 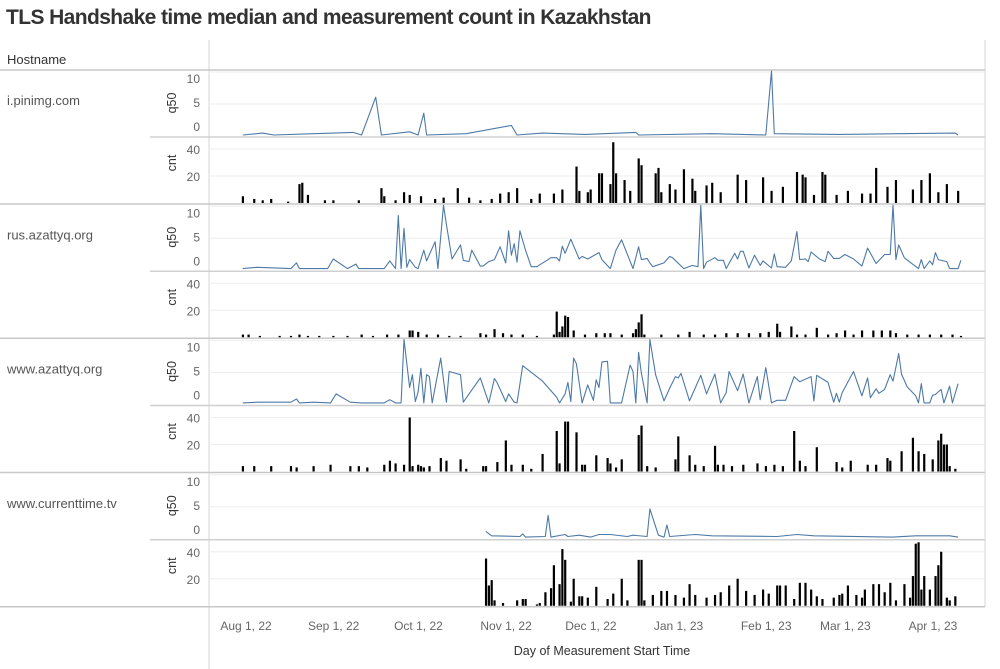 I want to click on x-tick-label: Nov 1, 22, so click(x=506, y=626).